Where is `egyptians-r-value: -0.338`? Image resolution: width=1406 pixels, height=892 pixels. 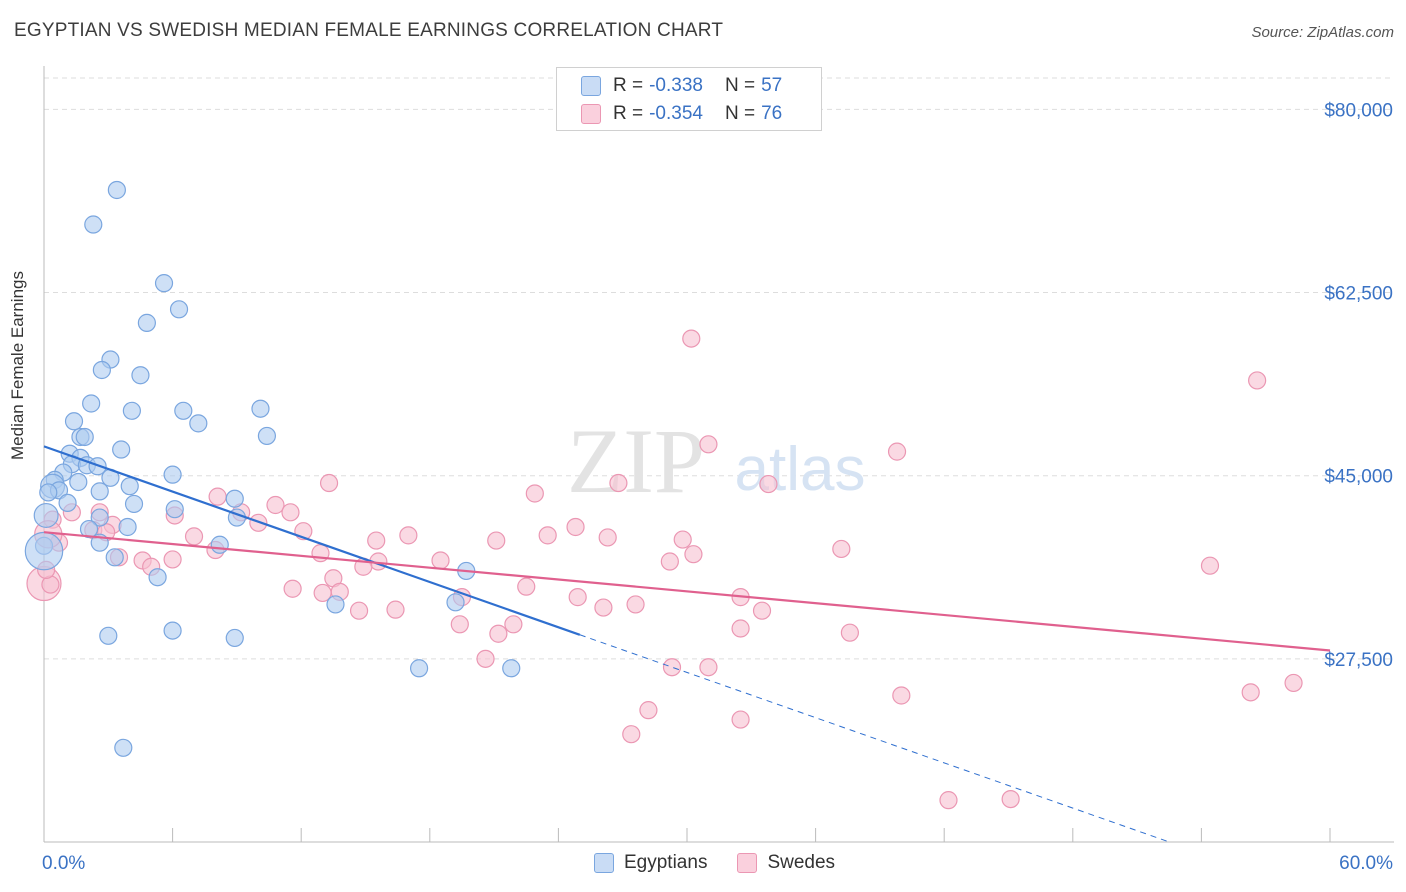
egyptians-r-value: -0.338 is located at coordinates (676, 85).